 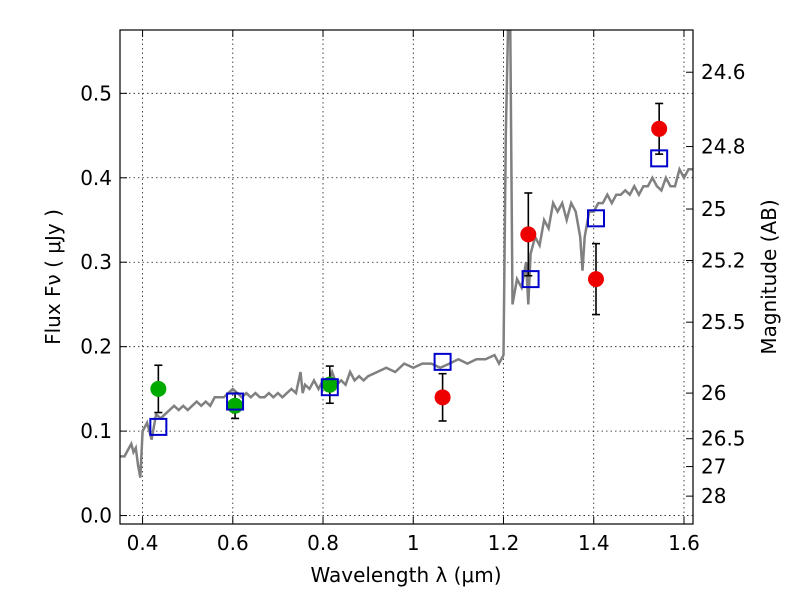 I want to click on y2-tick-label: 28, so click(x=713, y=496).